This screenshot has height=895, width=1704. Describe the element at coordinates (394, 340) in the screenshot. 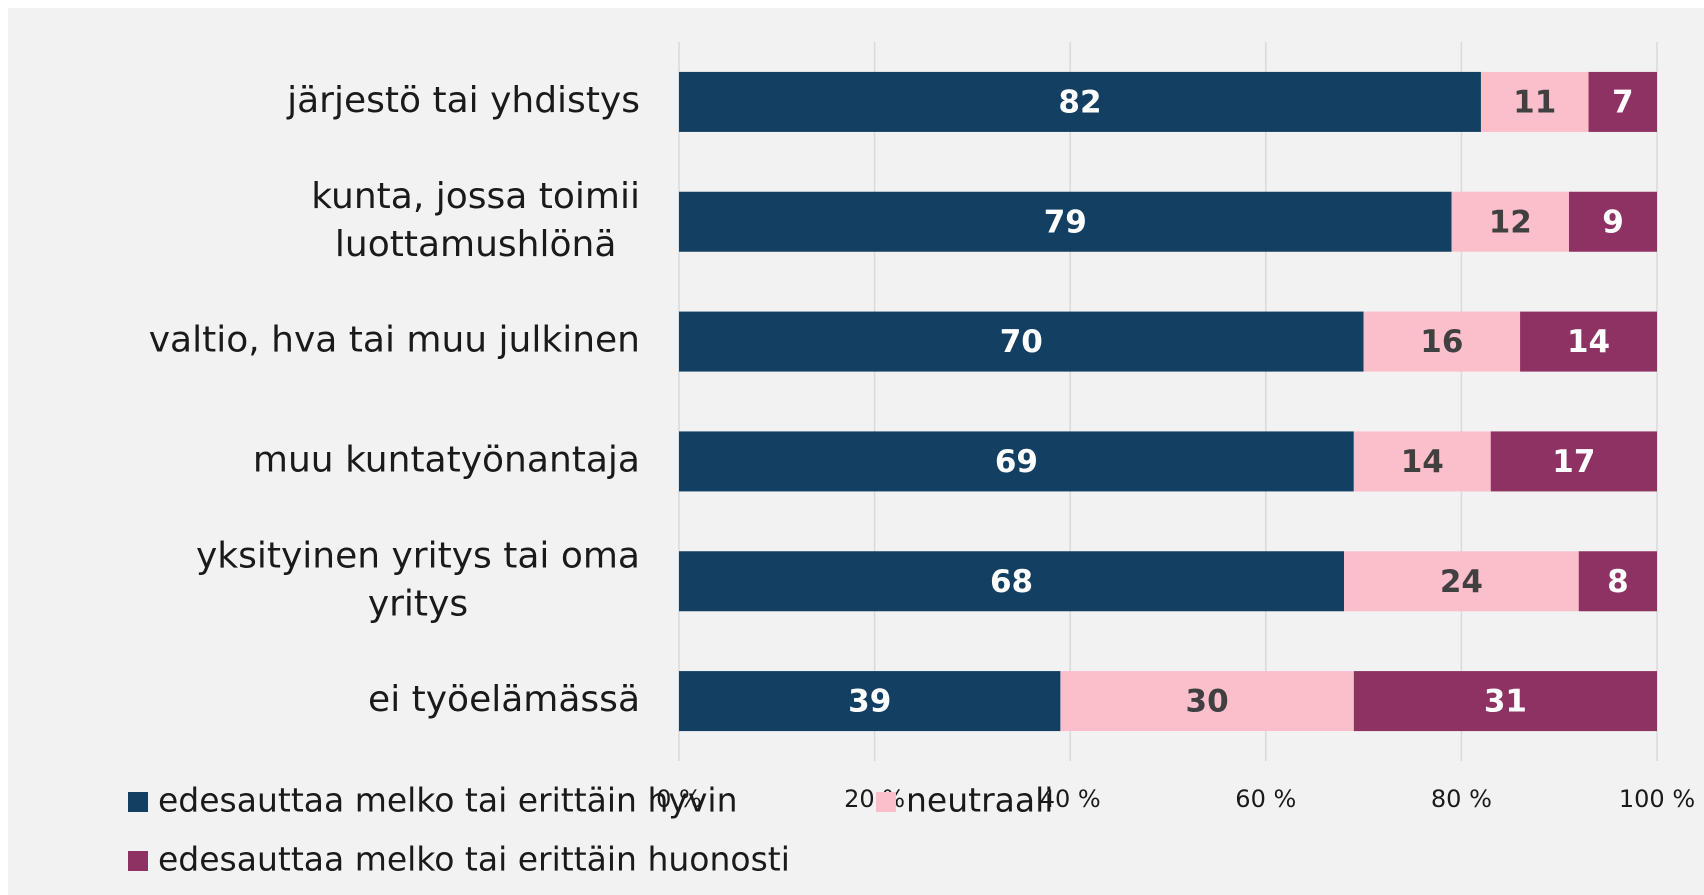

I see `category-label: valtio, hva tai muu julkinen` at that location.